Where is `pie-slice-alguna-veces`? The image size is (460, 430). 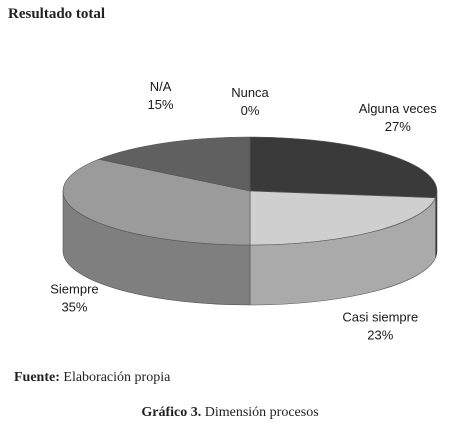
pie-slice-alguna-veces is located at coordinates (343, 167).